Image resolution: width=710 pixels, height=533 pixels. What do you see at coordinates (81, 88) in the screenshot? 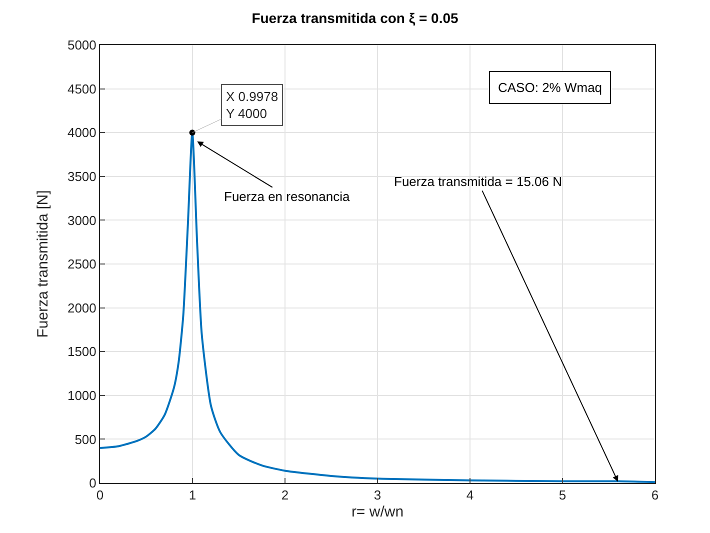
I see `y-tick-label: 4500` at bounding box center [81, 88].